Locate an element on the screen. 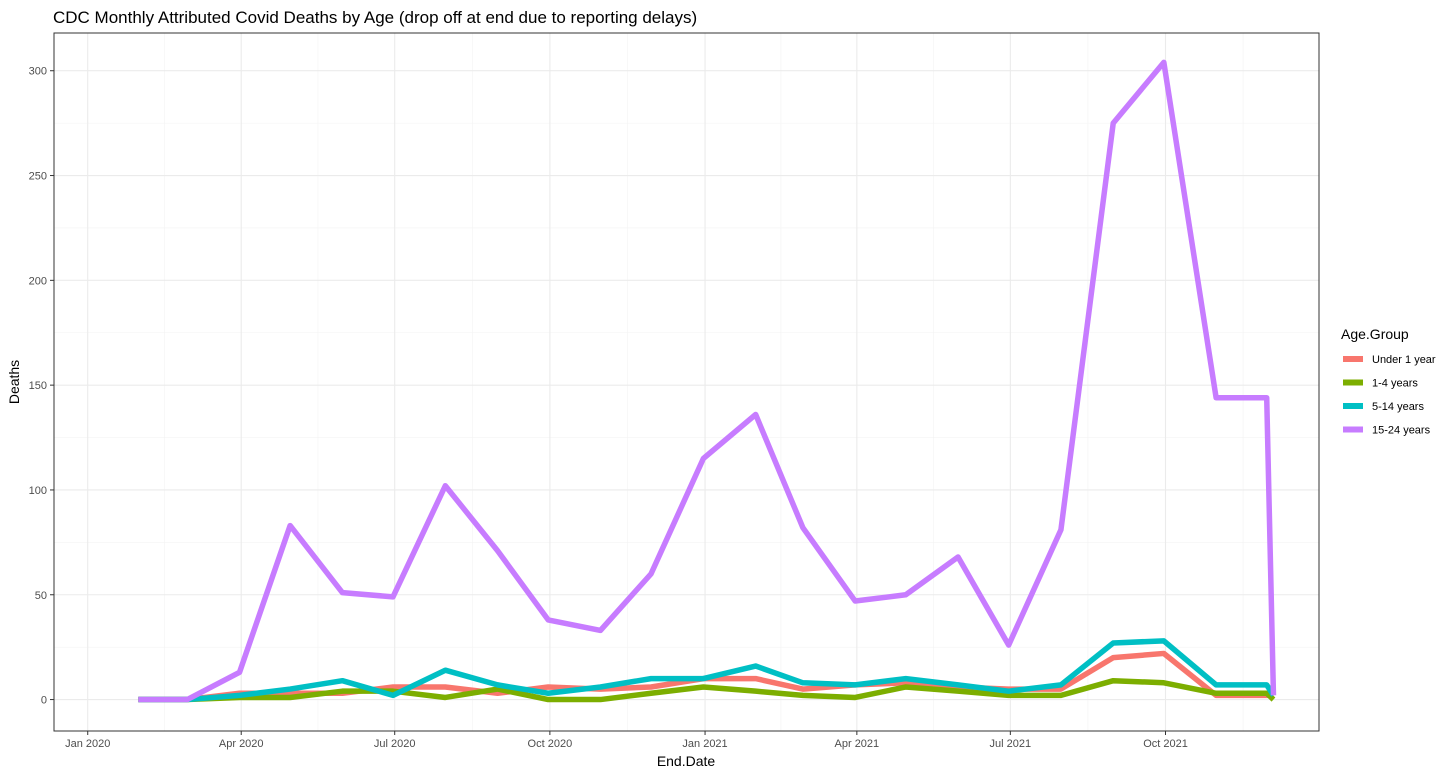 This screenshot has width=1456, height=777. legend-title: Age.Group is located at coordinates (1375, 334).